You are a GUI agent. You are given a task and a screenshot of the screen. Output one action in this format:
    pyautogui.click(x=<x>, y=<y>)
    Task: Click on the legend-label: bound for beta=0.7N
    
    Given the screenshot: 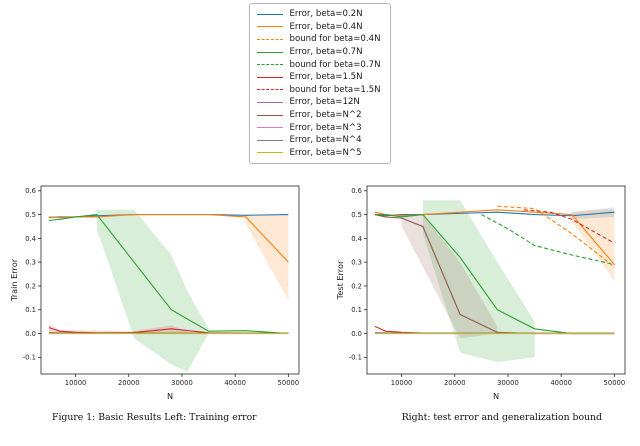 What is the action you would take?
    pyautogui.click(x=335, y=64)
    